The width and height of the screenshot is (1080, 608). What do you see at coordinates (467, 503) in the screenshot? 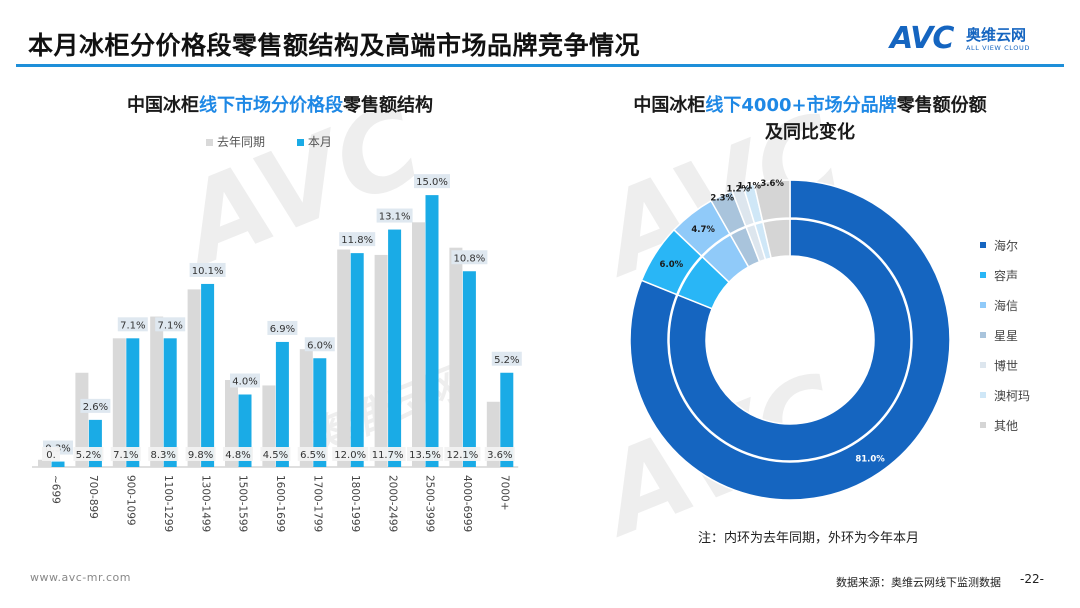
I see `x-tick-label: 4000-6999` at bounding box center [467, 503].